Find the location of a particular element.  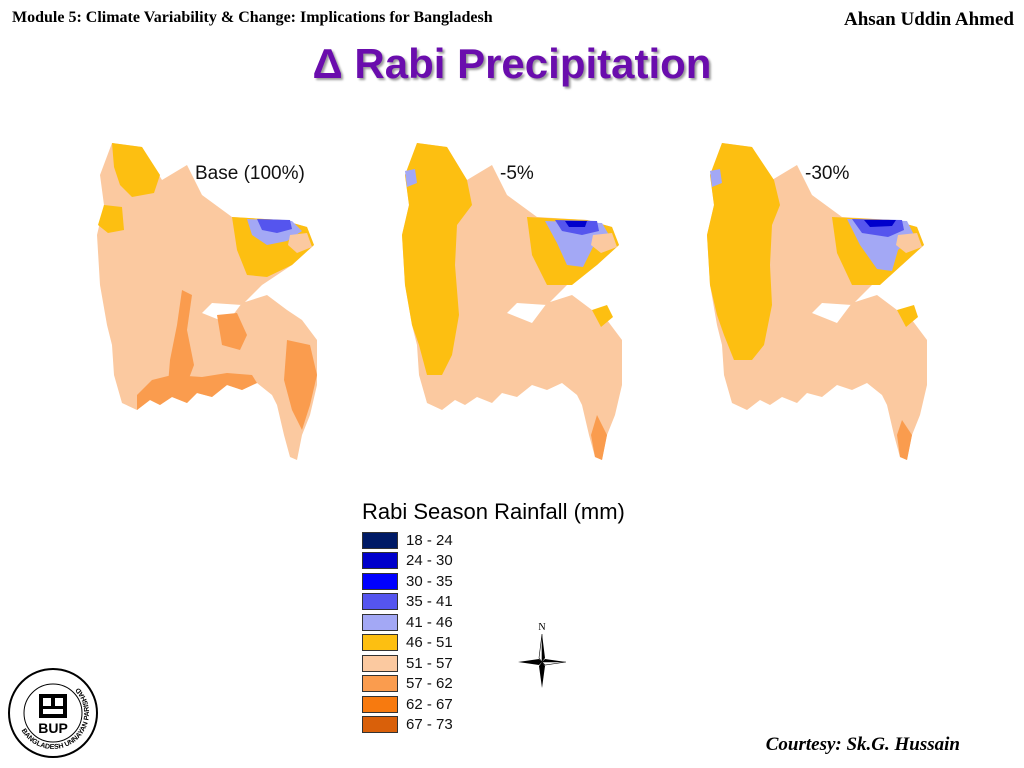

legend-row: 51 - 57 is located at coordinates (407, 663).